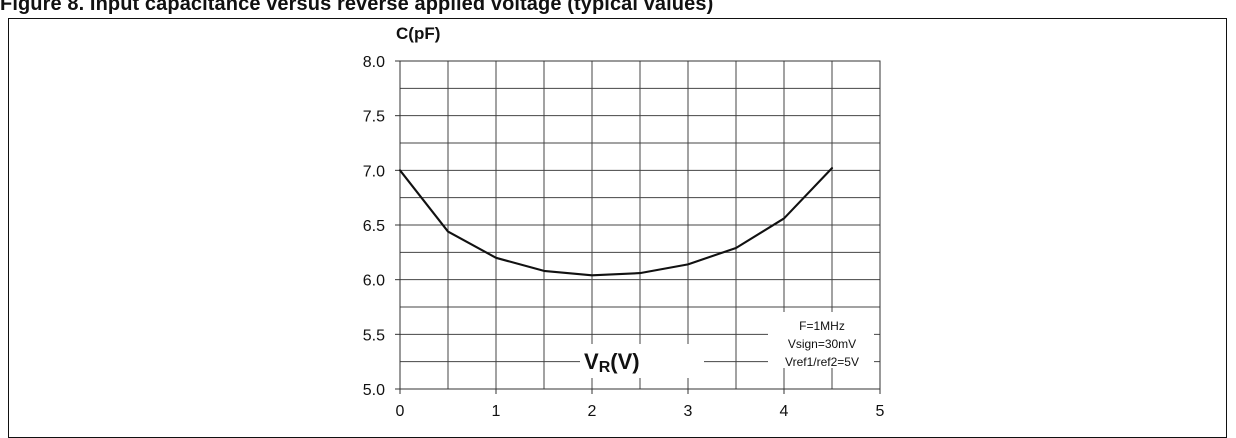  What do you see at coordinates (496, 410) in the screenshot?
I see `x-tick-label: 1` at bounding box center [496, 410].